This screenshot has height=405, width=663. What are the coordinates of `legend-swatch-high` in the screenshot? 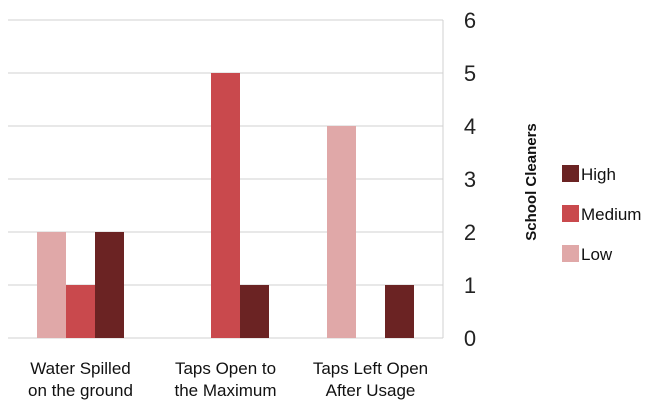 It's located at (570, 173).